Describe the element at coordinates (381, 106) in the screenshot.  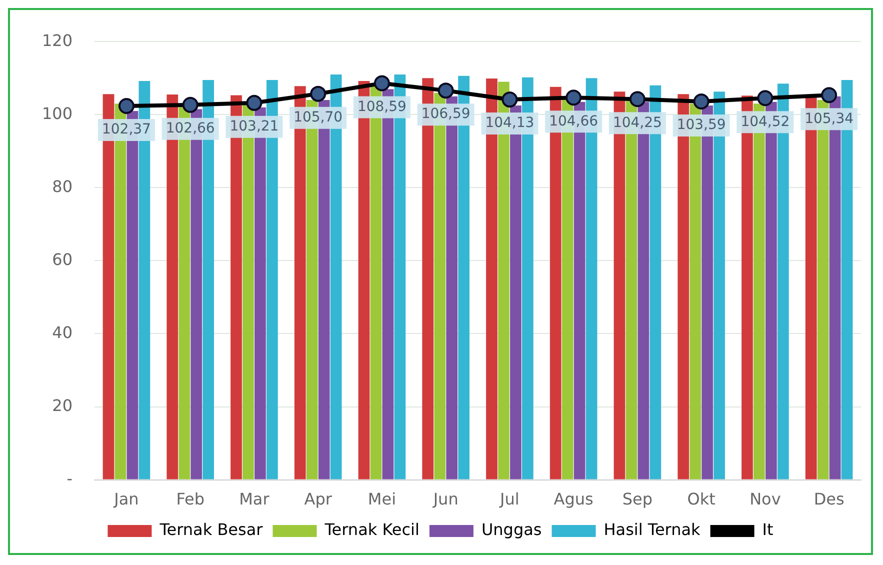
I see `data-label: 108,59` at that location.